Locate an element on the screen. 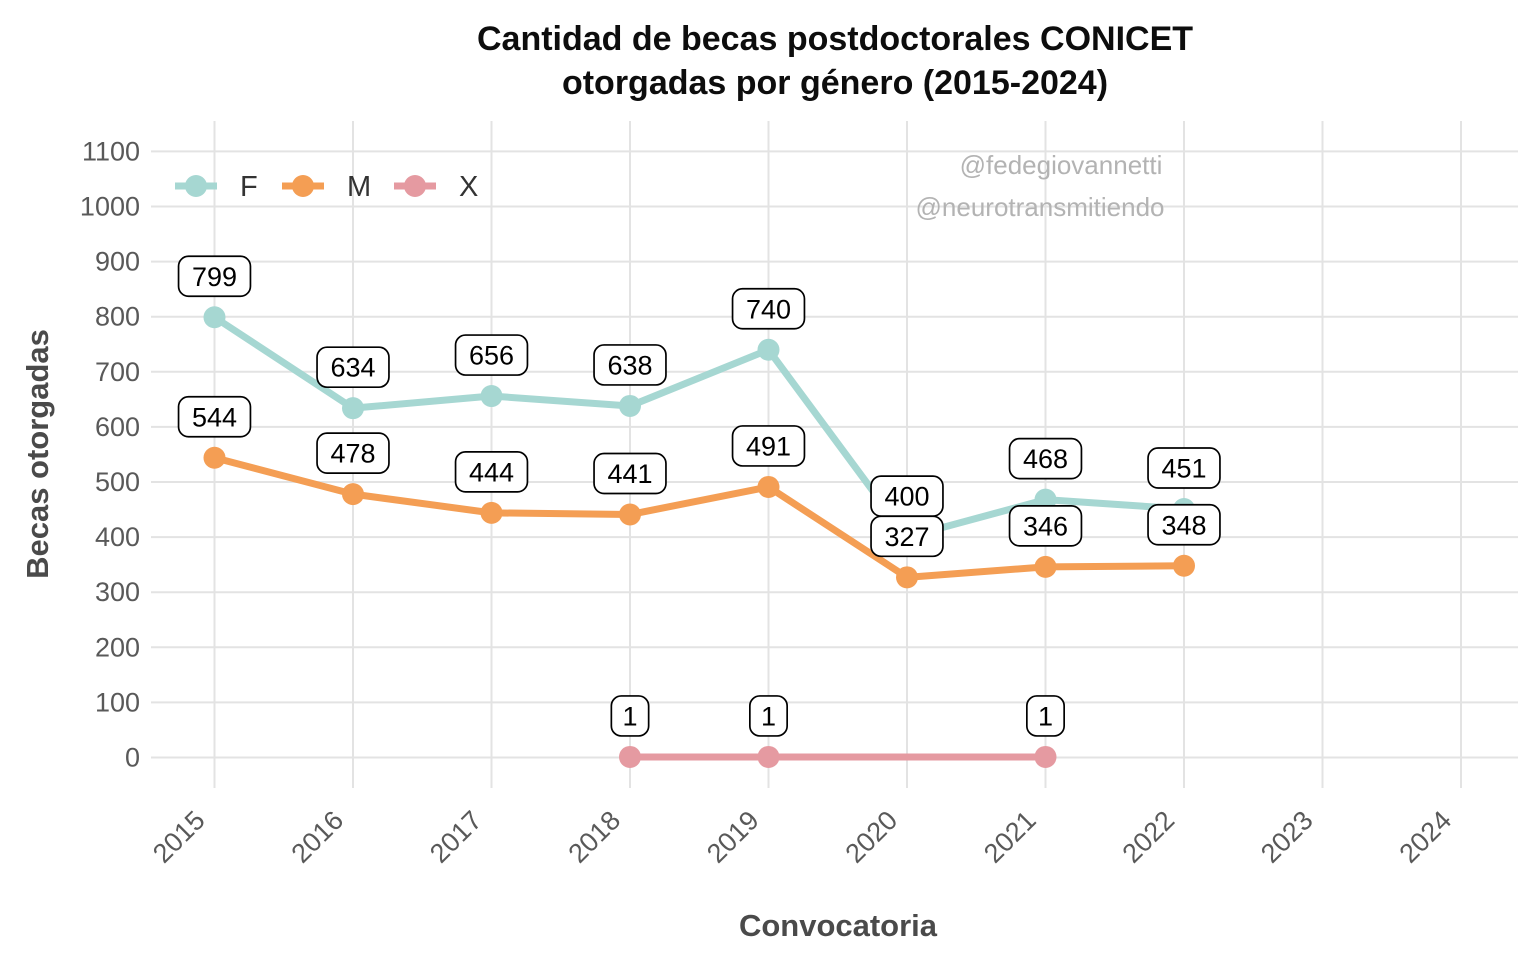 The height and width of the screenshot is (960, 1536). x-tick-label-2019: 2019 is located at coordinates (733, 837).